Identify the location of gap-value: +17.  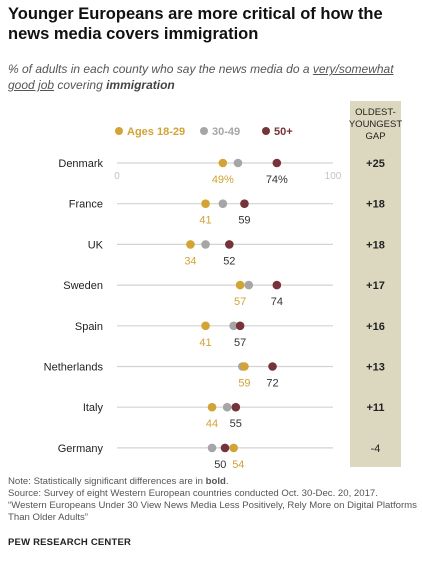
(375, 286).